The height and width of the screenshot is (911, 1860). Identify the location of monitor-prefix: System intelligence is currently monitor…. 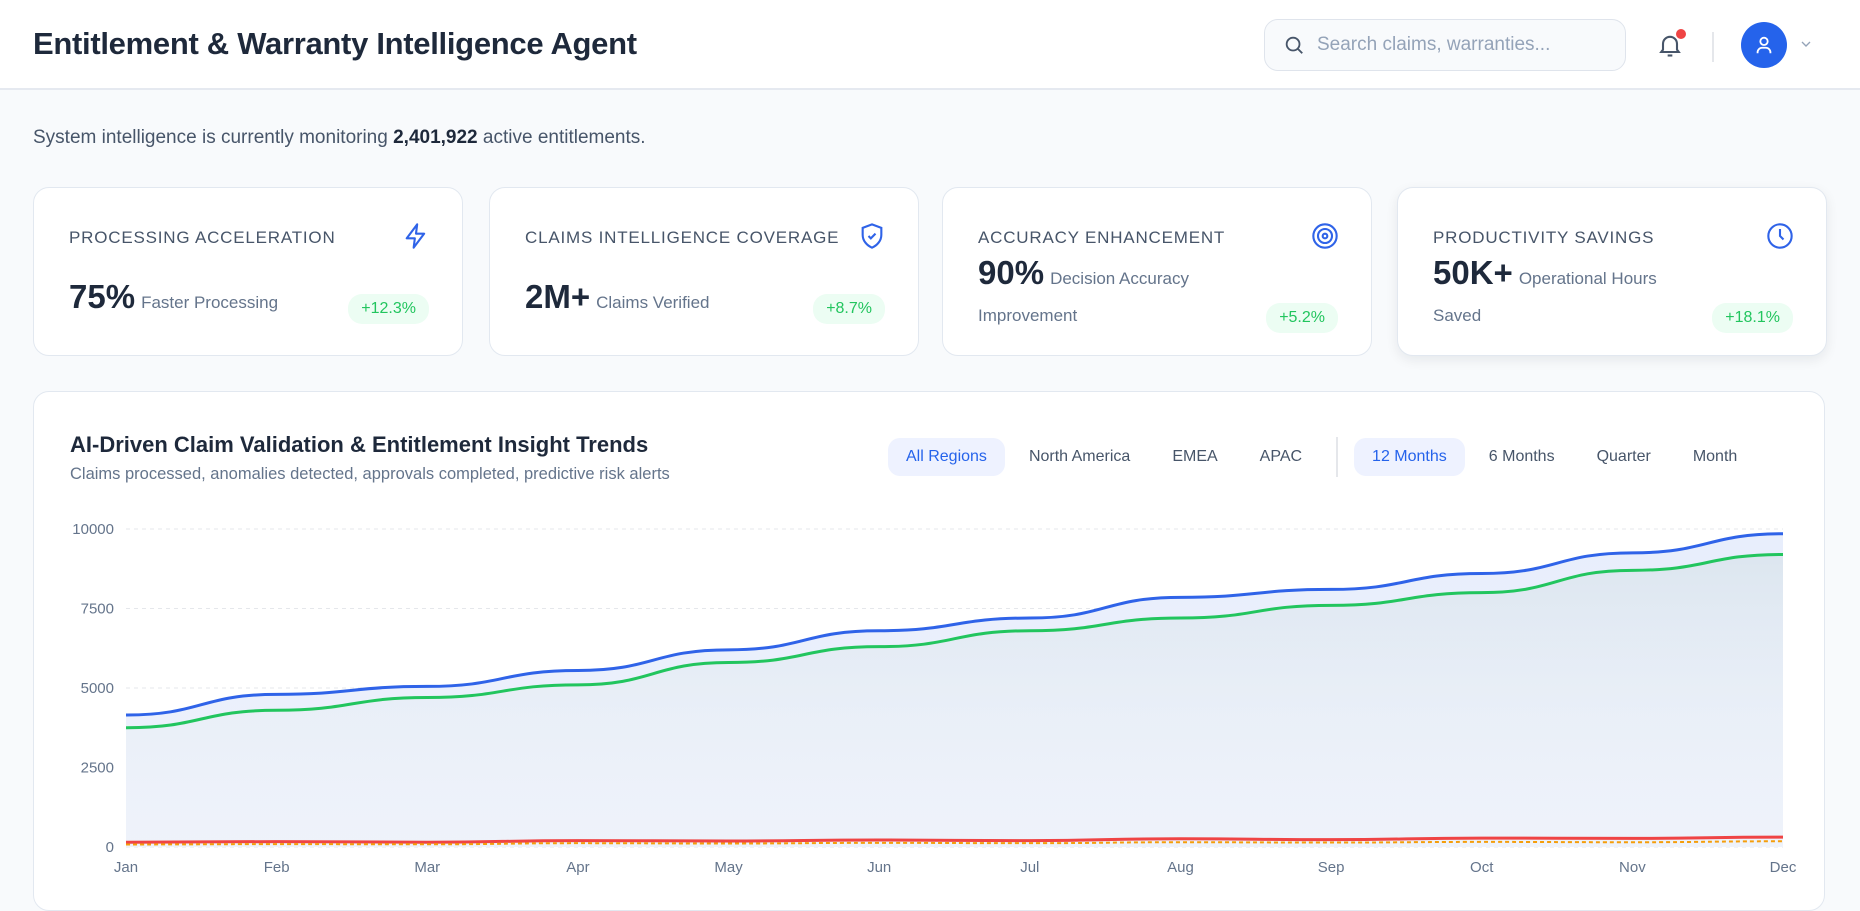
(210, 137).